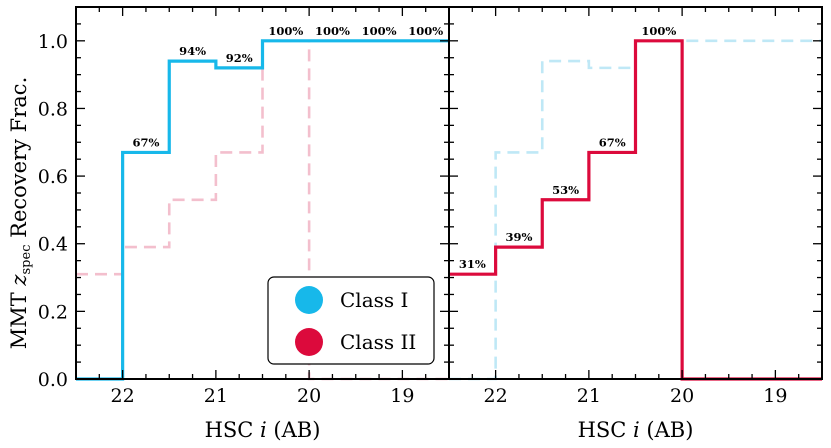  Describe the element at coordinates (19, 161) in the screenshot. I see `y-axis-title-suffix: Recovery Frac.` at that location.